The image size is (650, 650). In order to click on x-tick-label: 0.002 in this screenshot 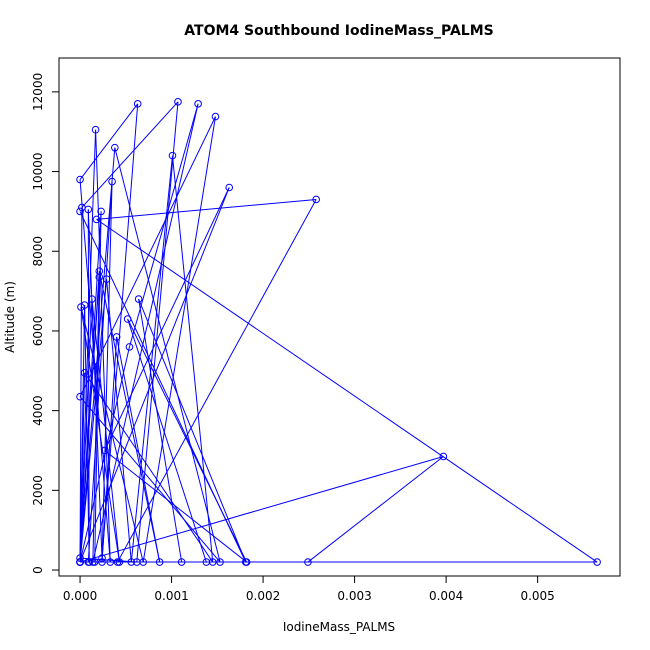, I will do `click(263, 596)`.